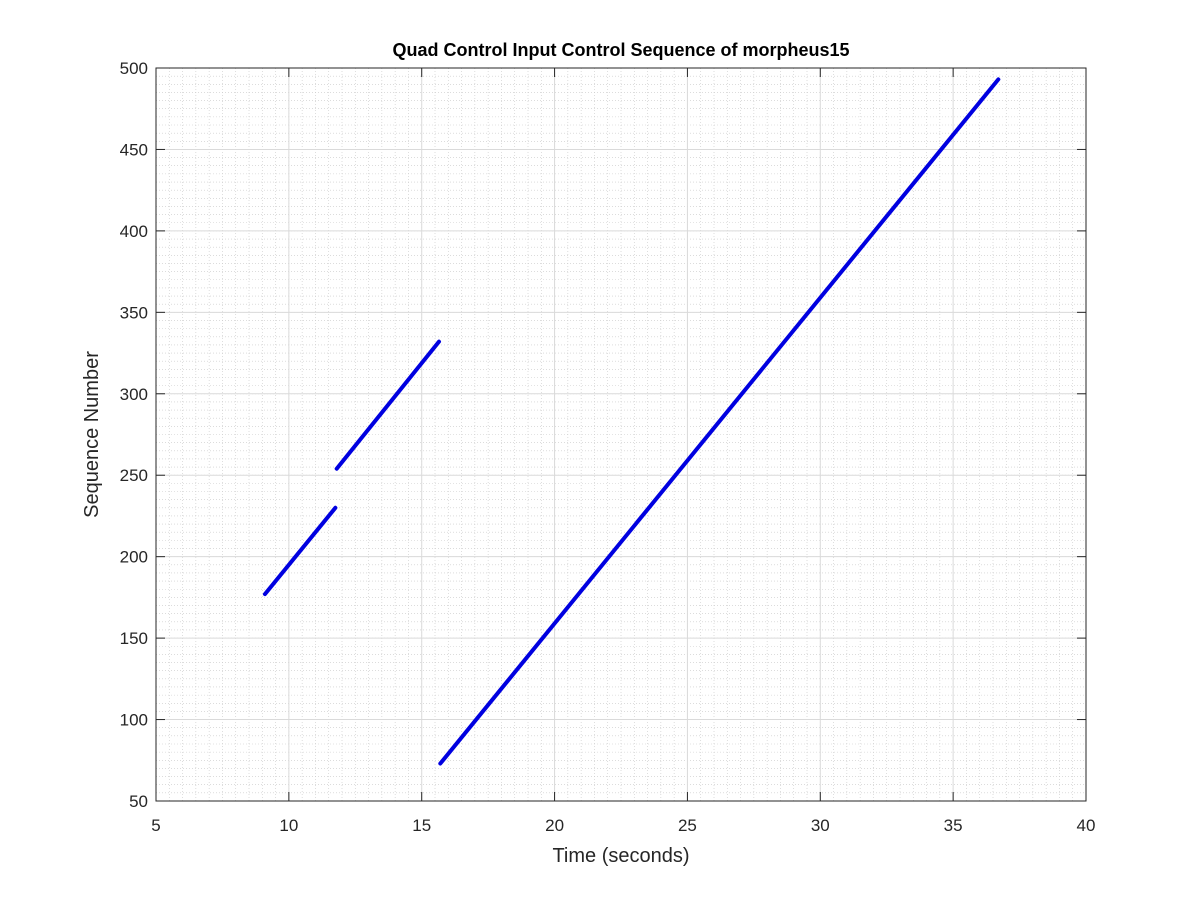  What do you see at coordinates (1086, 825) in the screenshot?
I see `x-tick-label: 40` at bounding box center [1086, 825].